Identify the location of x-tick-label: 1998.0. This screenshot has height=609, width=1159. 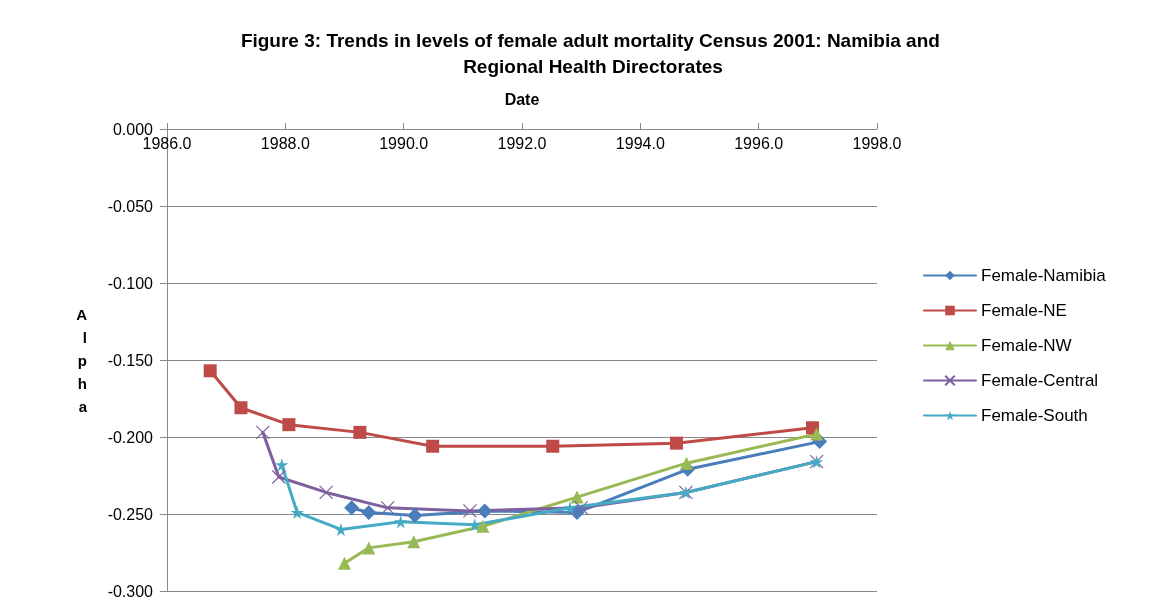
(877, 143).